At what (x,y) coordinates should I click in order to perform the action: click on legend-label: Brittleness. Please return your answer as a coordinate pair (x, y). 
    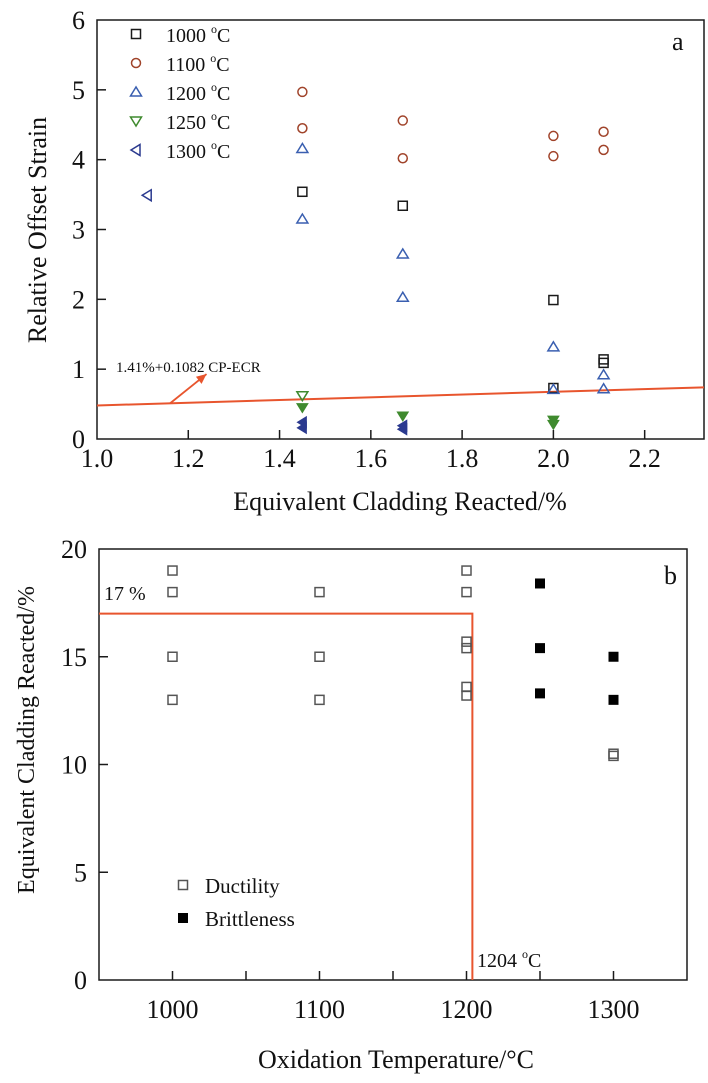
    Looking at the image, I should click on (250, 919).